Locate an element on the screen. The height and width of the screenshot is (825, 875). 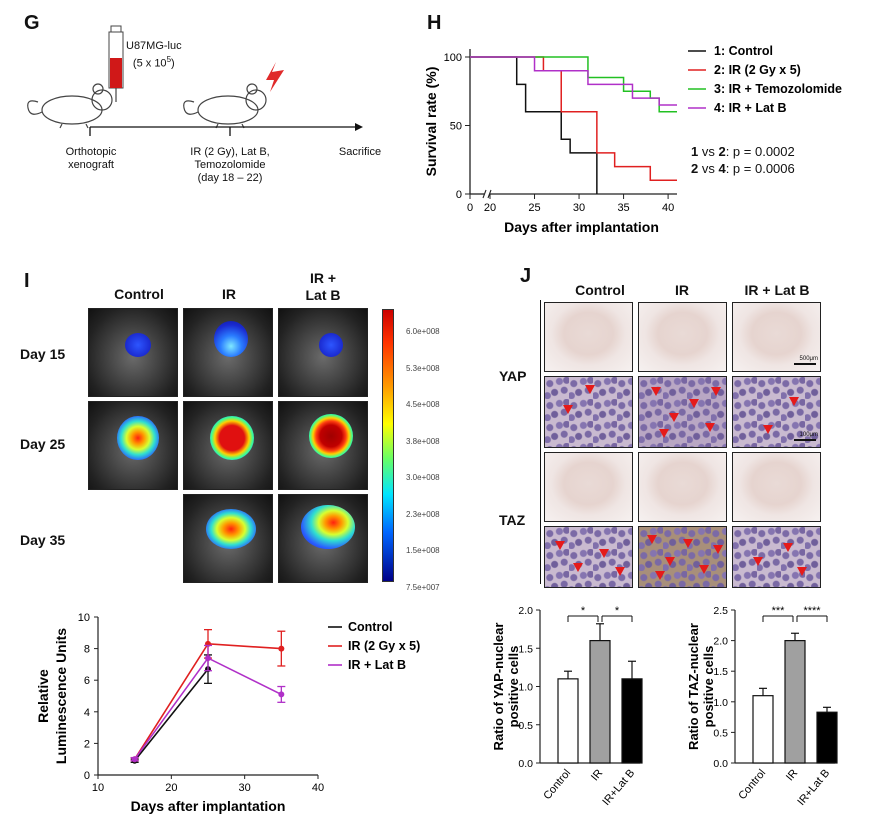
stat-1-vs-2: 1 vs 2: p = 0.0002 is located at coordinates (743, 151).